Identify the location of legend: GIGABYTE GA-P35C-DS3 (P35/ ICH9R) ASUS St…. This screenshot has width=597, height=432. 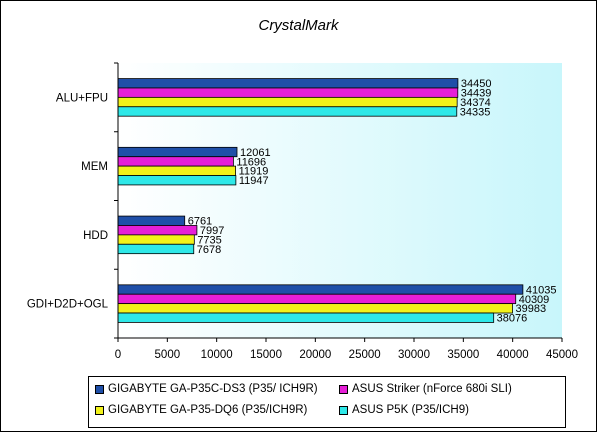
(327, 402).